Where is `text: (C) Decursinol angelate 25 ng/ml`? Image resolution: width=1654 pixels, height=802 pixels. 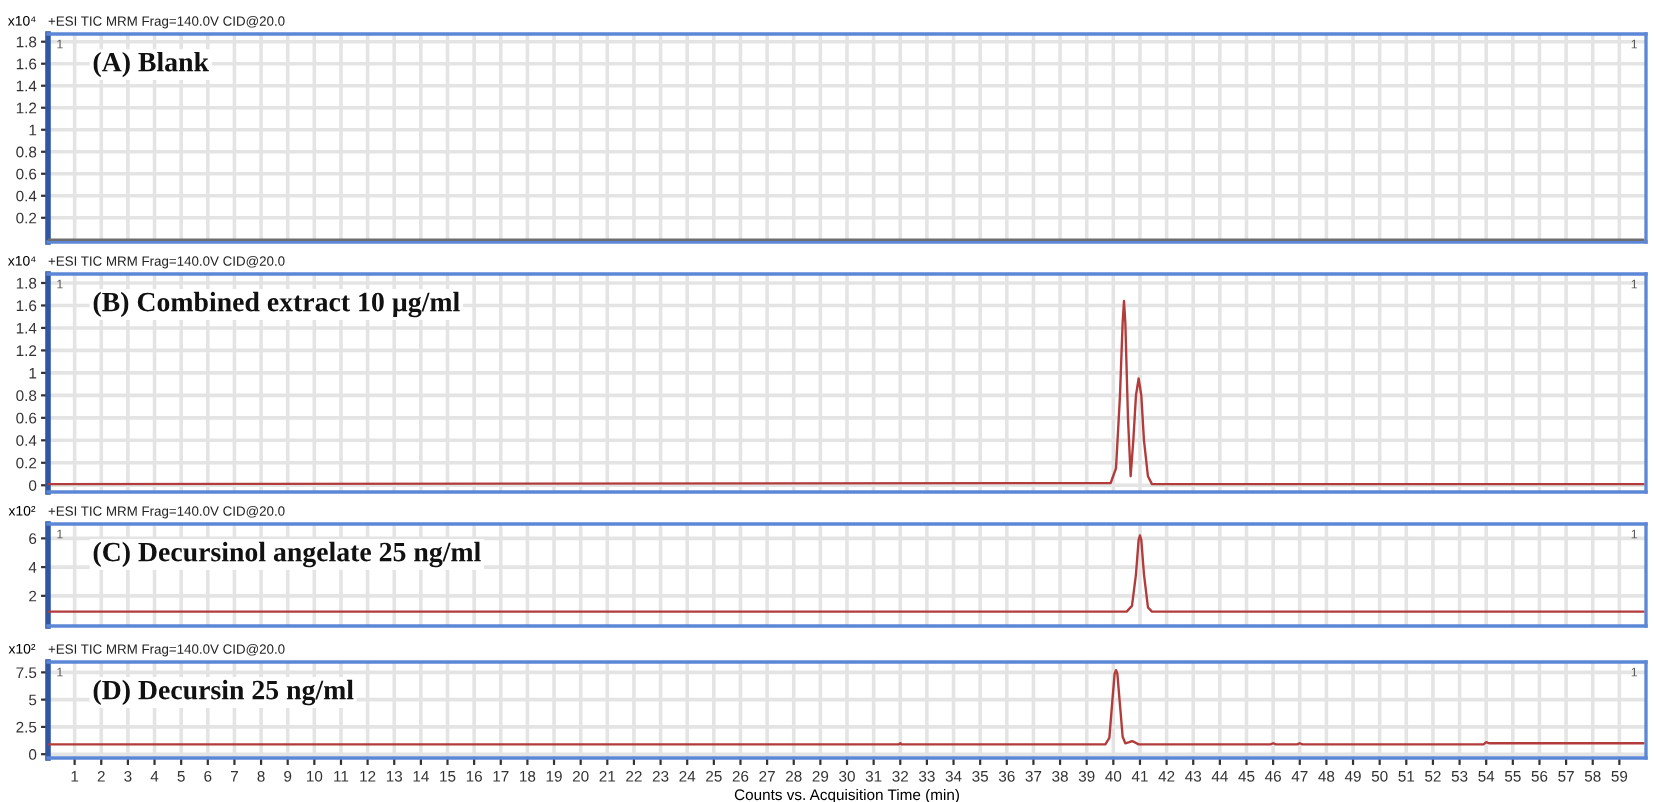
text: (C) Decursinol angelate 25 ng/ml is located at coordinates (287, 554).